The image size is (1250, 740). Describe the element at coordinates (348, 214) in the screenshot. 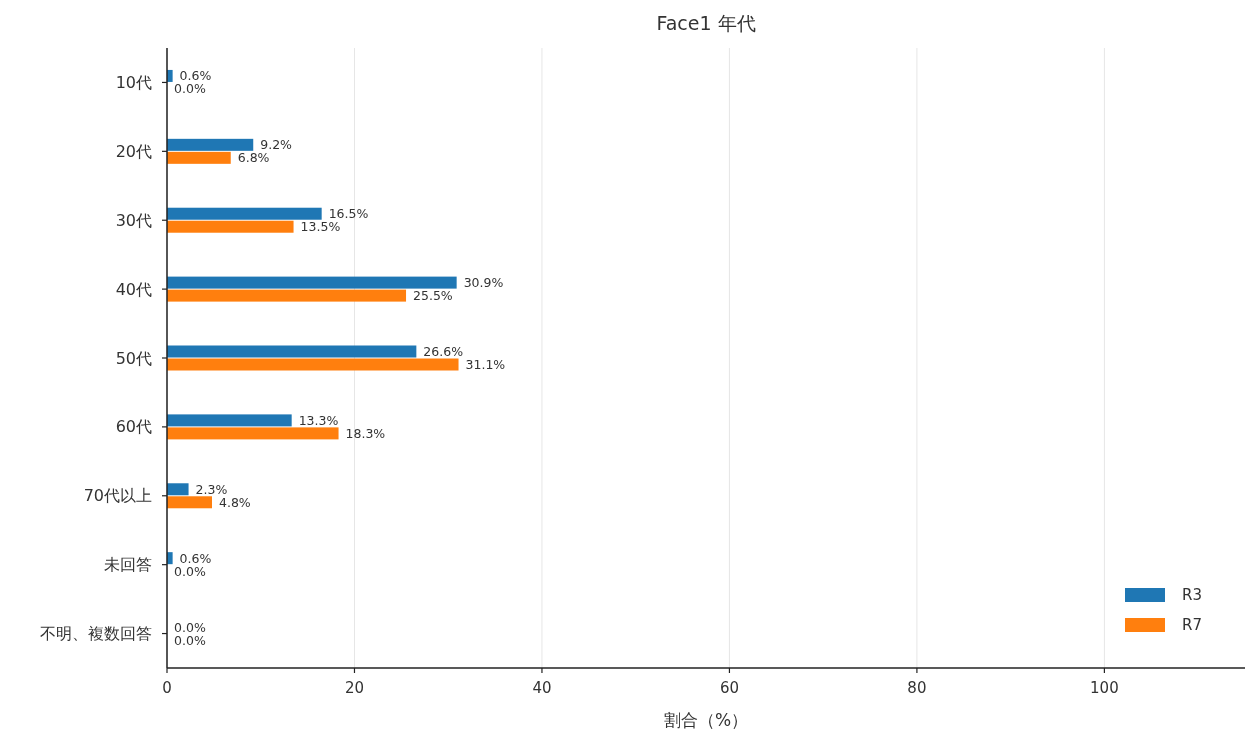

I see `data-label: 16.5%` at that location.